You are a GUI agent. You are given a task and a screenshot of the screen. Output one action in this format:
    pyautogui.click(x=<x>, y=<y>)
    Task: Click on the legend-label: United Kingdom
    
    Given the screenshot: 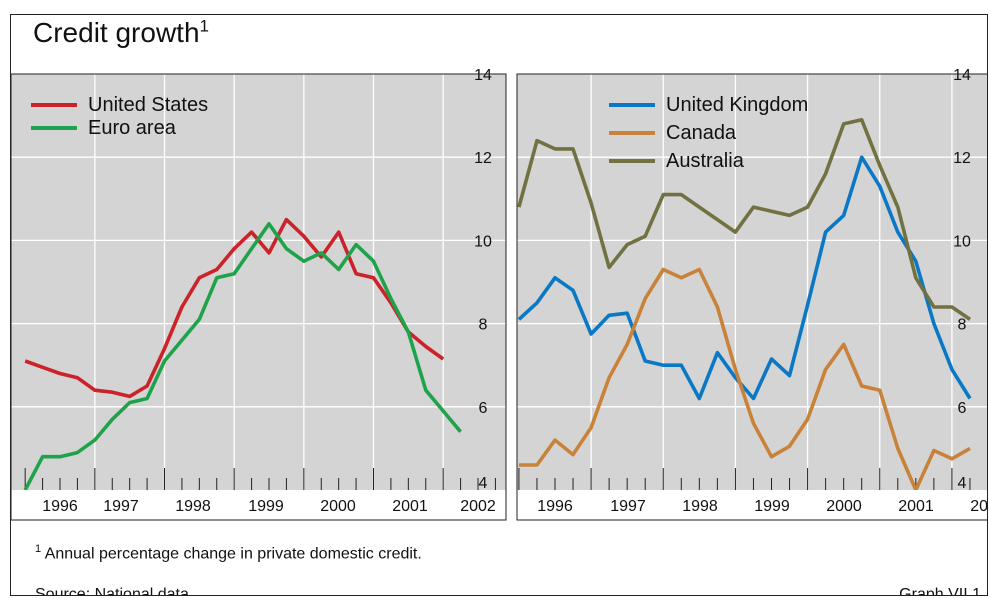 What is the action you would take?
    pyautogui.click(x=737, y=105)
    